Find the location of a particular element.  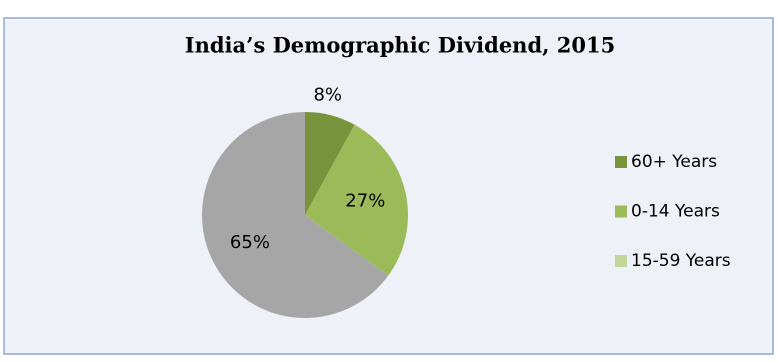

legend-label: 0-14 Years is located at coordinates (675, 212).